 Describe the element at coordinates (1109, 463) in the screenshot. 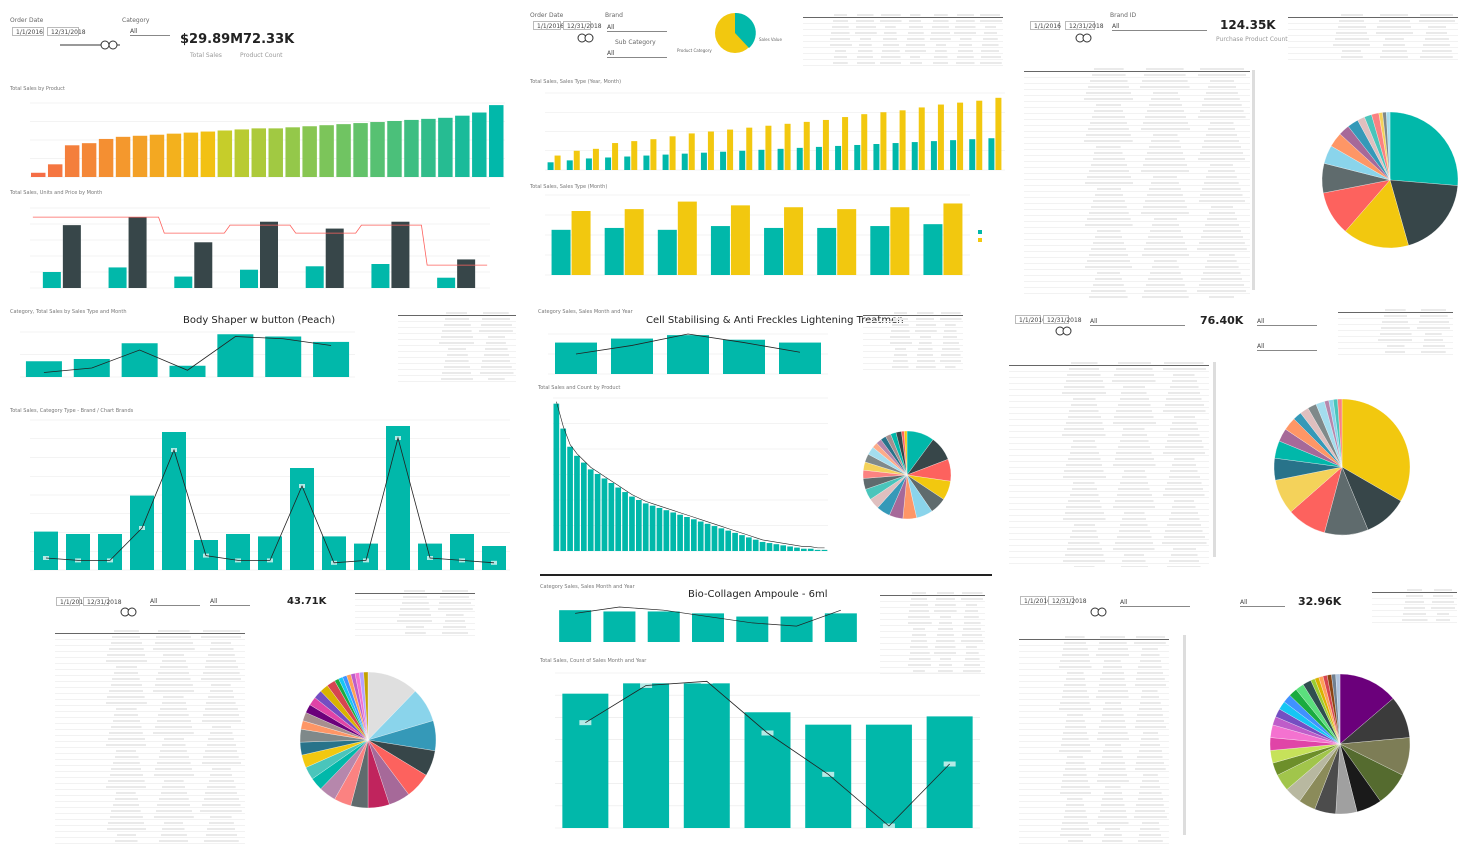

I see `mr-product-table` at that location.